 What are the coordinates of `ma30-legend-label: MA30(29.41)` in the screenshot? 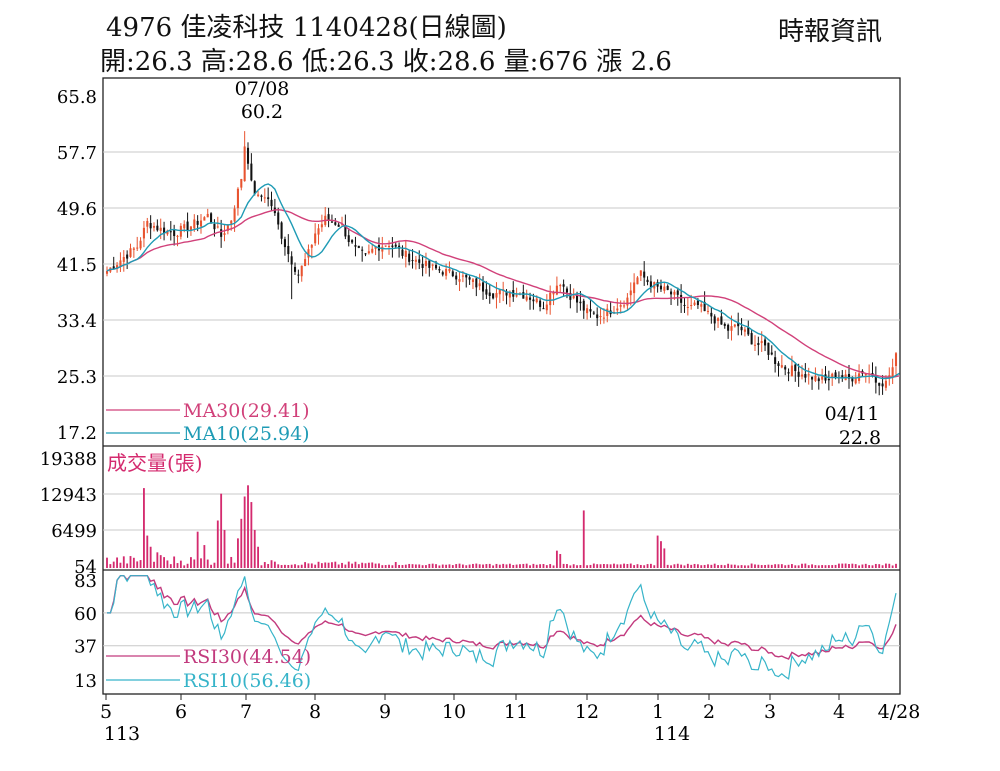 It's located at (246, 411).